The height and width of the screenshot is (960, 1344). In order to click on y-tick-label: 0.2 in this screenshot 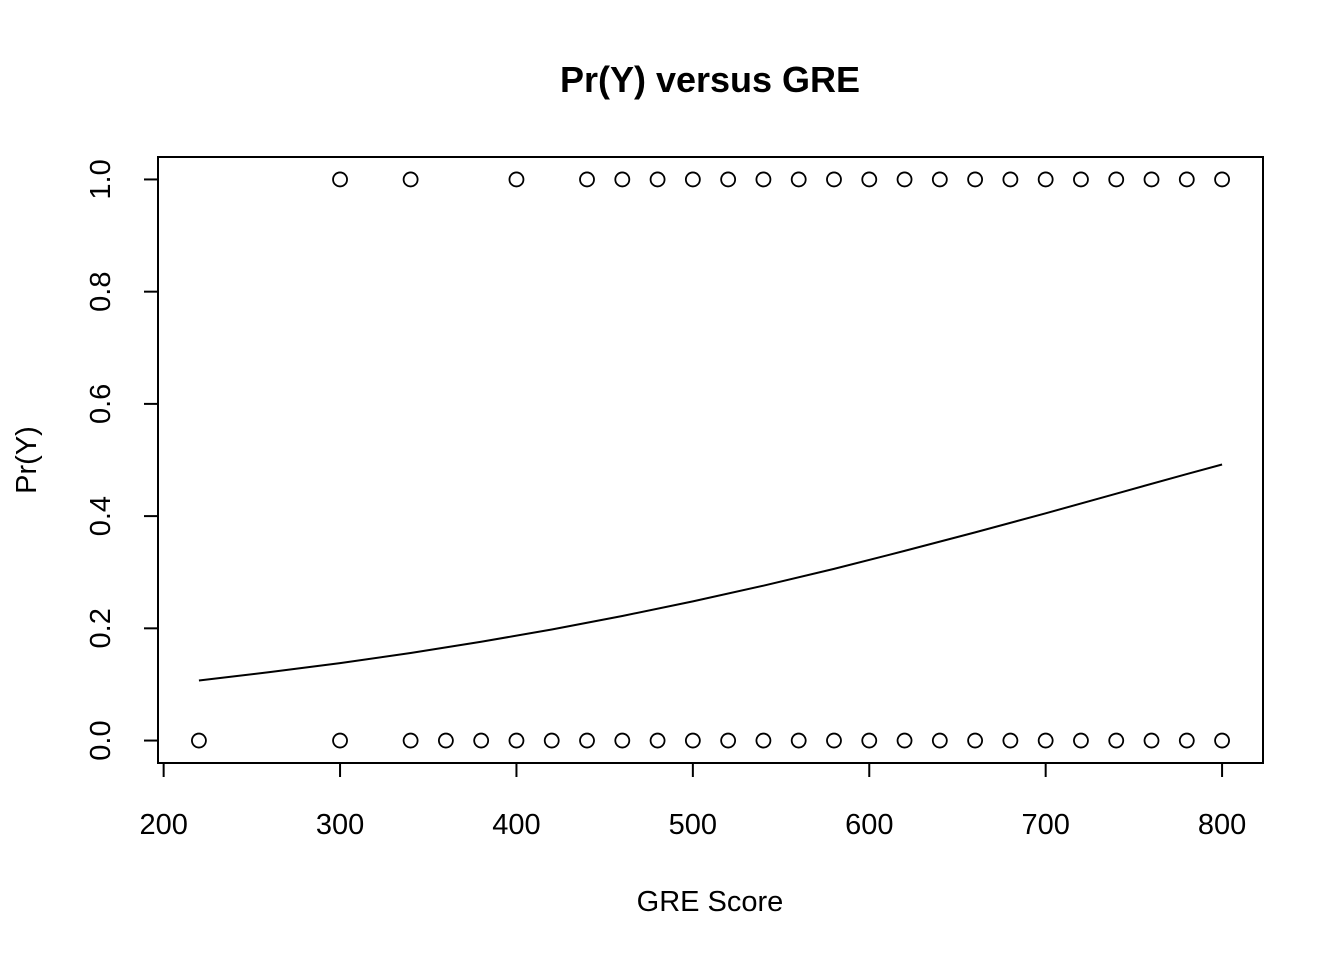, I will do `click(101, 628)`.